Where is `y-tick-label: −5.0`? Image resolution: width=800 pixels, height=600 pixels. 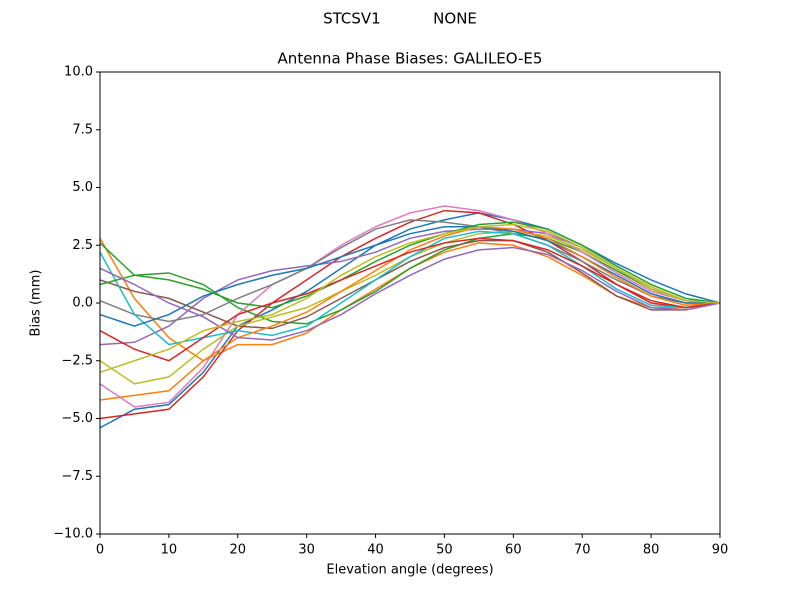
y-tick-label: −5.0 is located at coordinates (77, 418).